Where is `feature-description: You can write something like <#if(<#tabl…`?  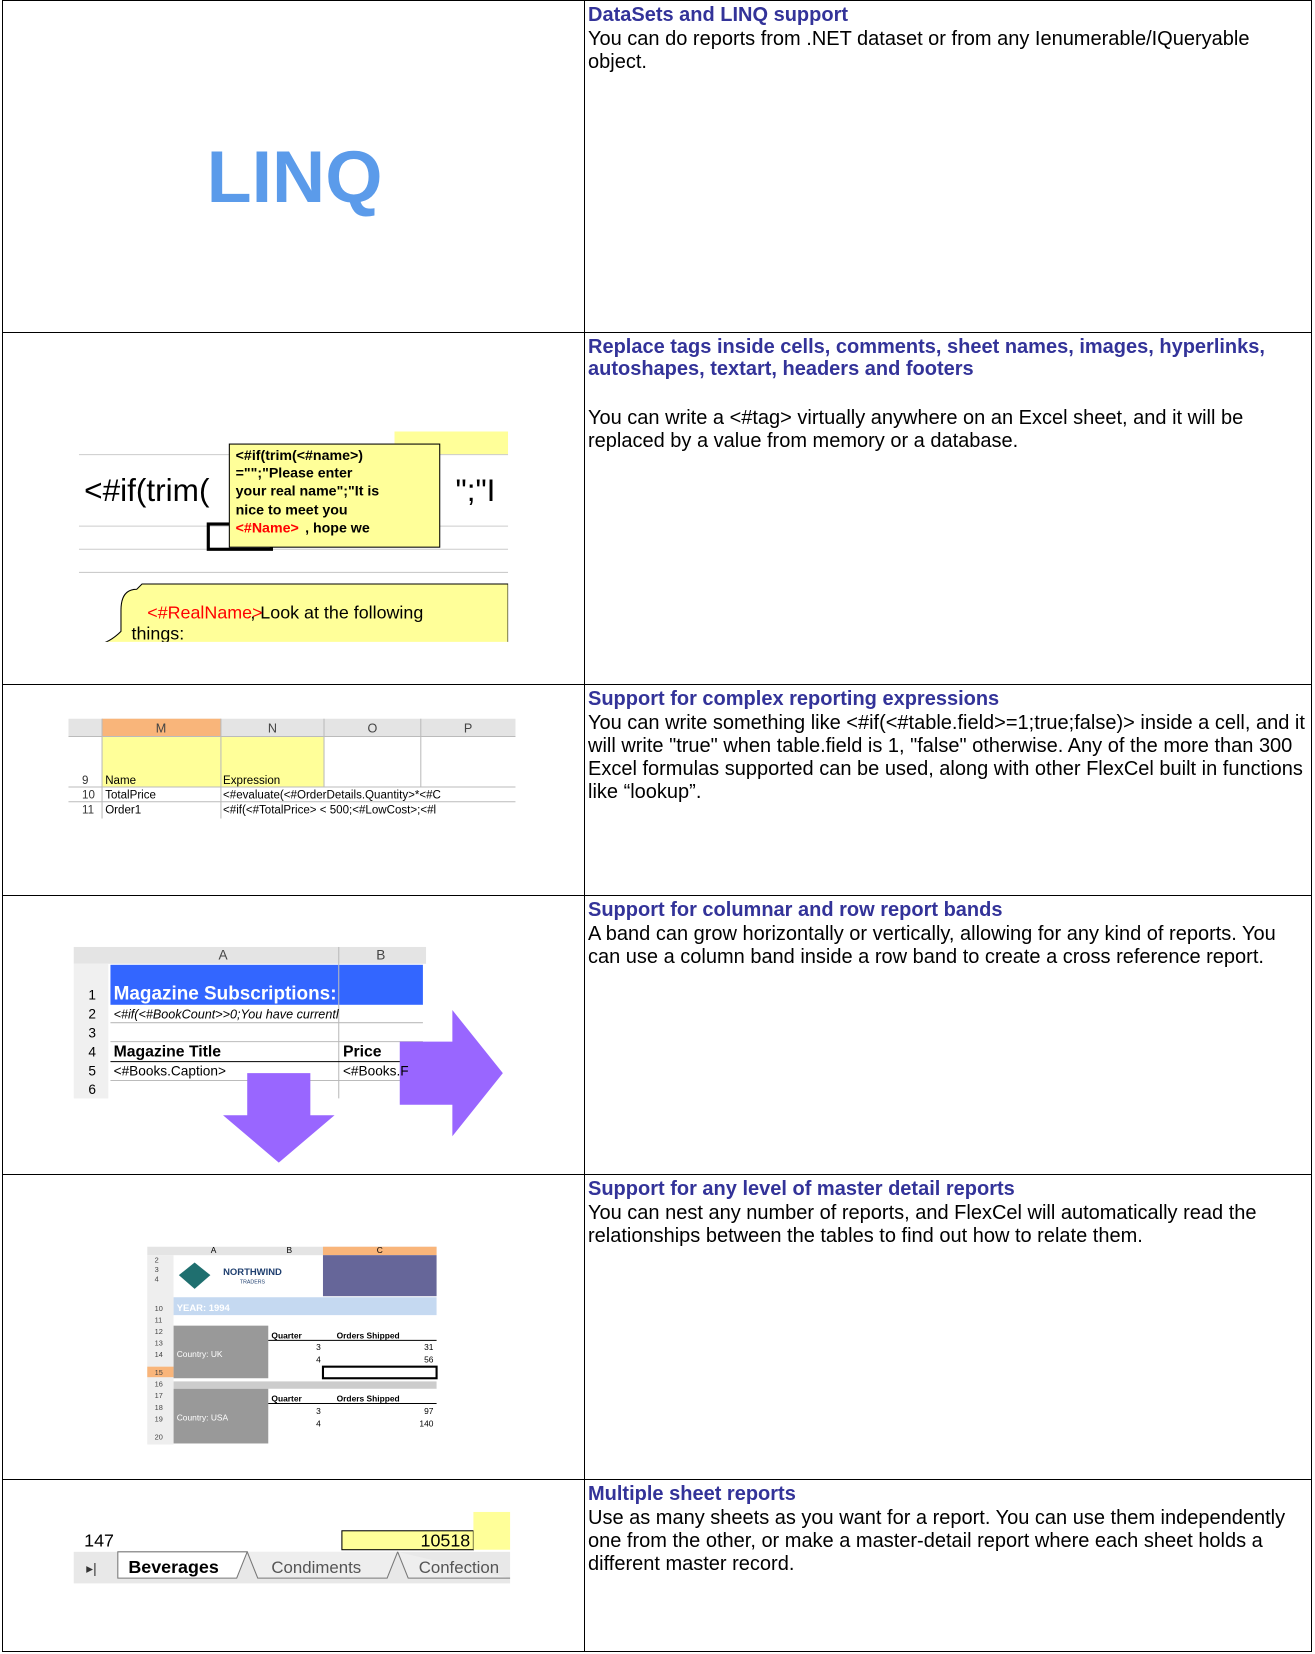 feature-description: You can write something like <#if(<#tabl… is located at coordinates (946, 757).